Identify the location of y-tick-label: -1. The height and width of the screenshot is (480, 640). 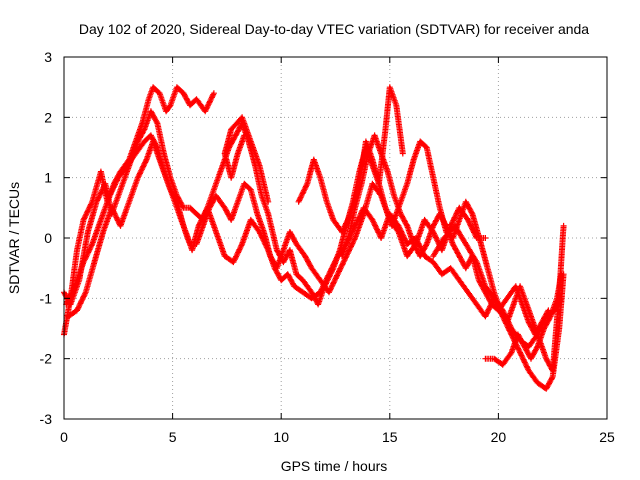
(46, 298).